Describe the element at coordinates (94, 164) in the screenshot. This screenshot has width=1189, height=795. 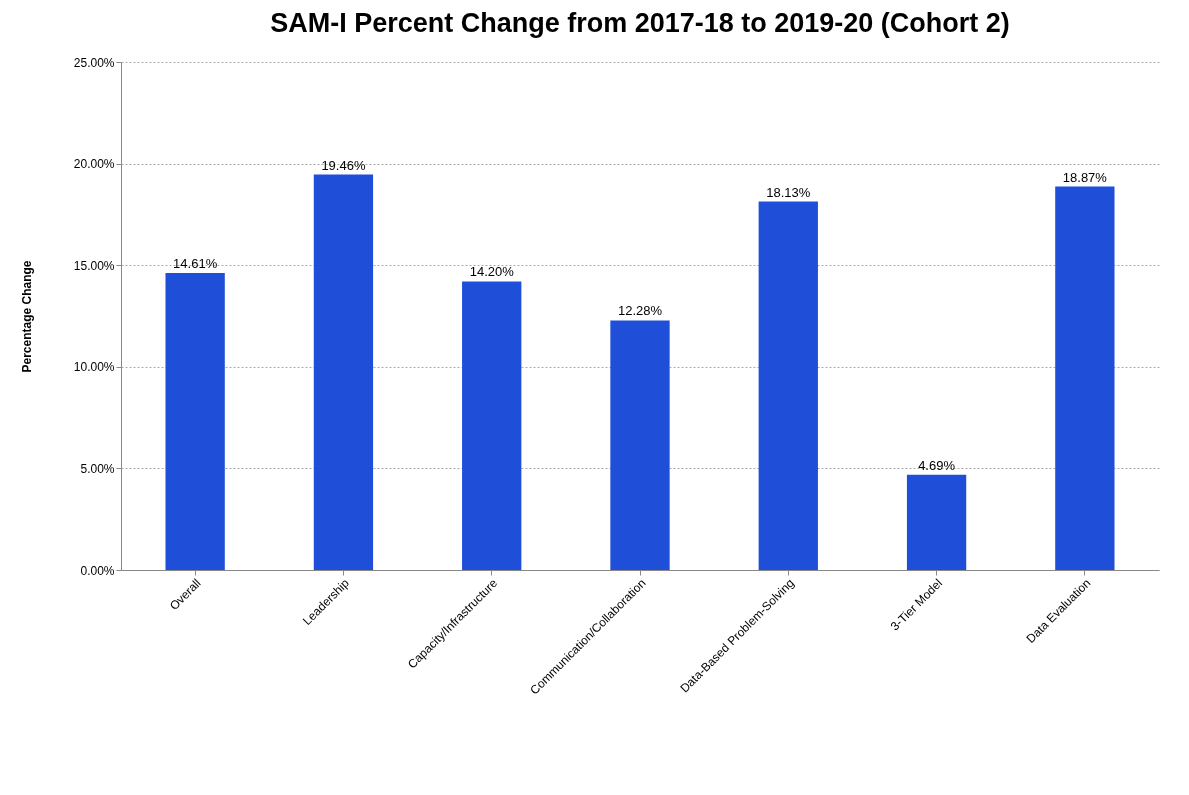
I see `y-tick-label: 20.00%` at that location.